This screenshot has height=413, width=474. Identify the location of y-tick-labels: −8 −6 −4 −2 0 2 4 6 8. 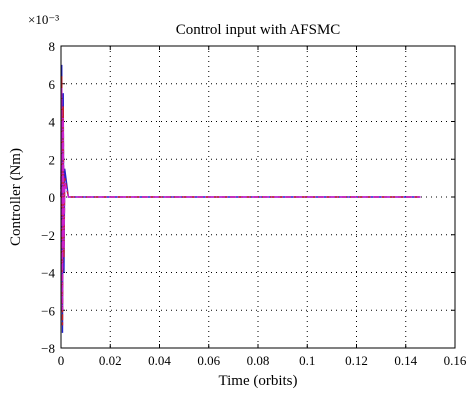
(48, 197).